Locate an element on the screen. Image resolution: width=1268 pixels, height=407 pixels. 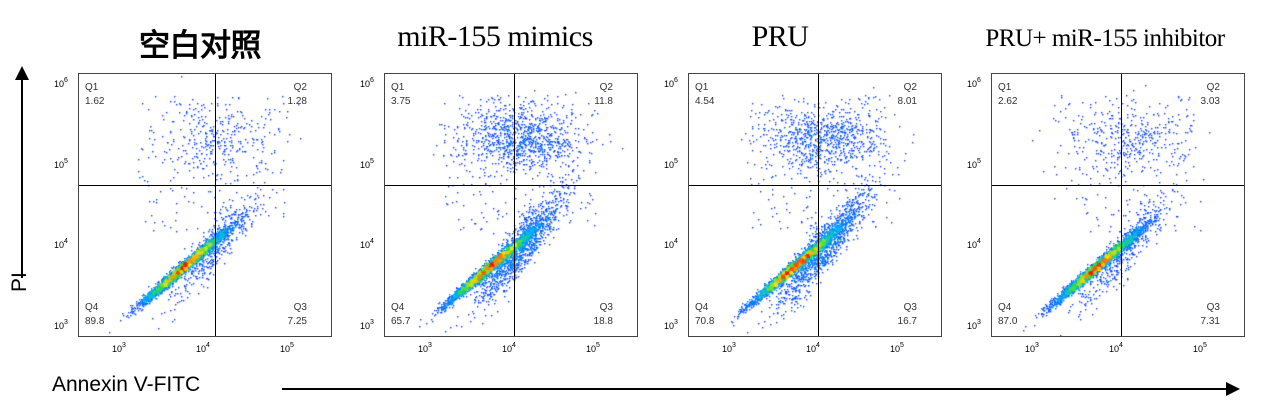
x-axis-label: Annexin V-FITC is located at coordinates (126, 384).